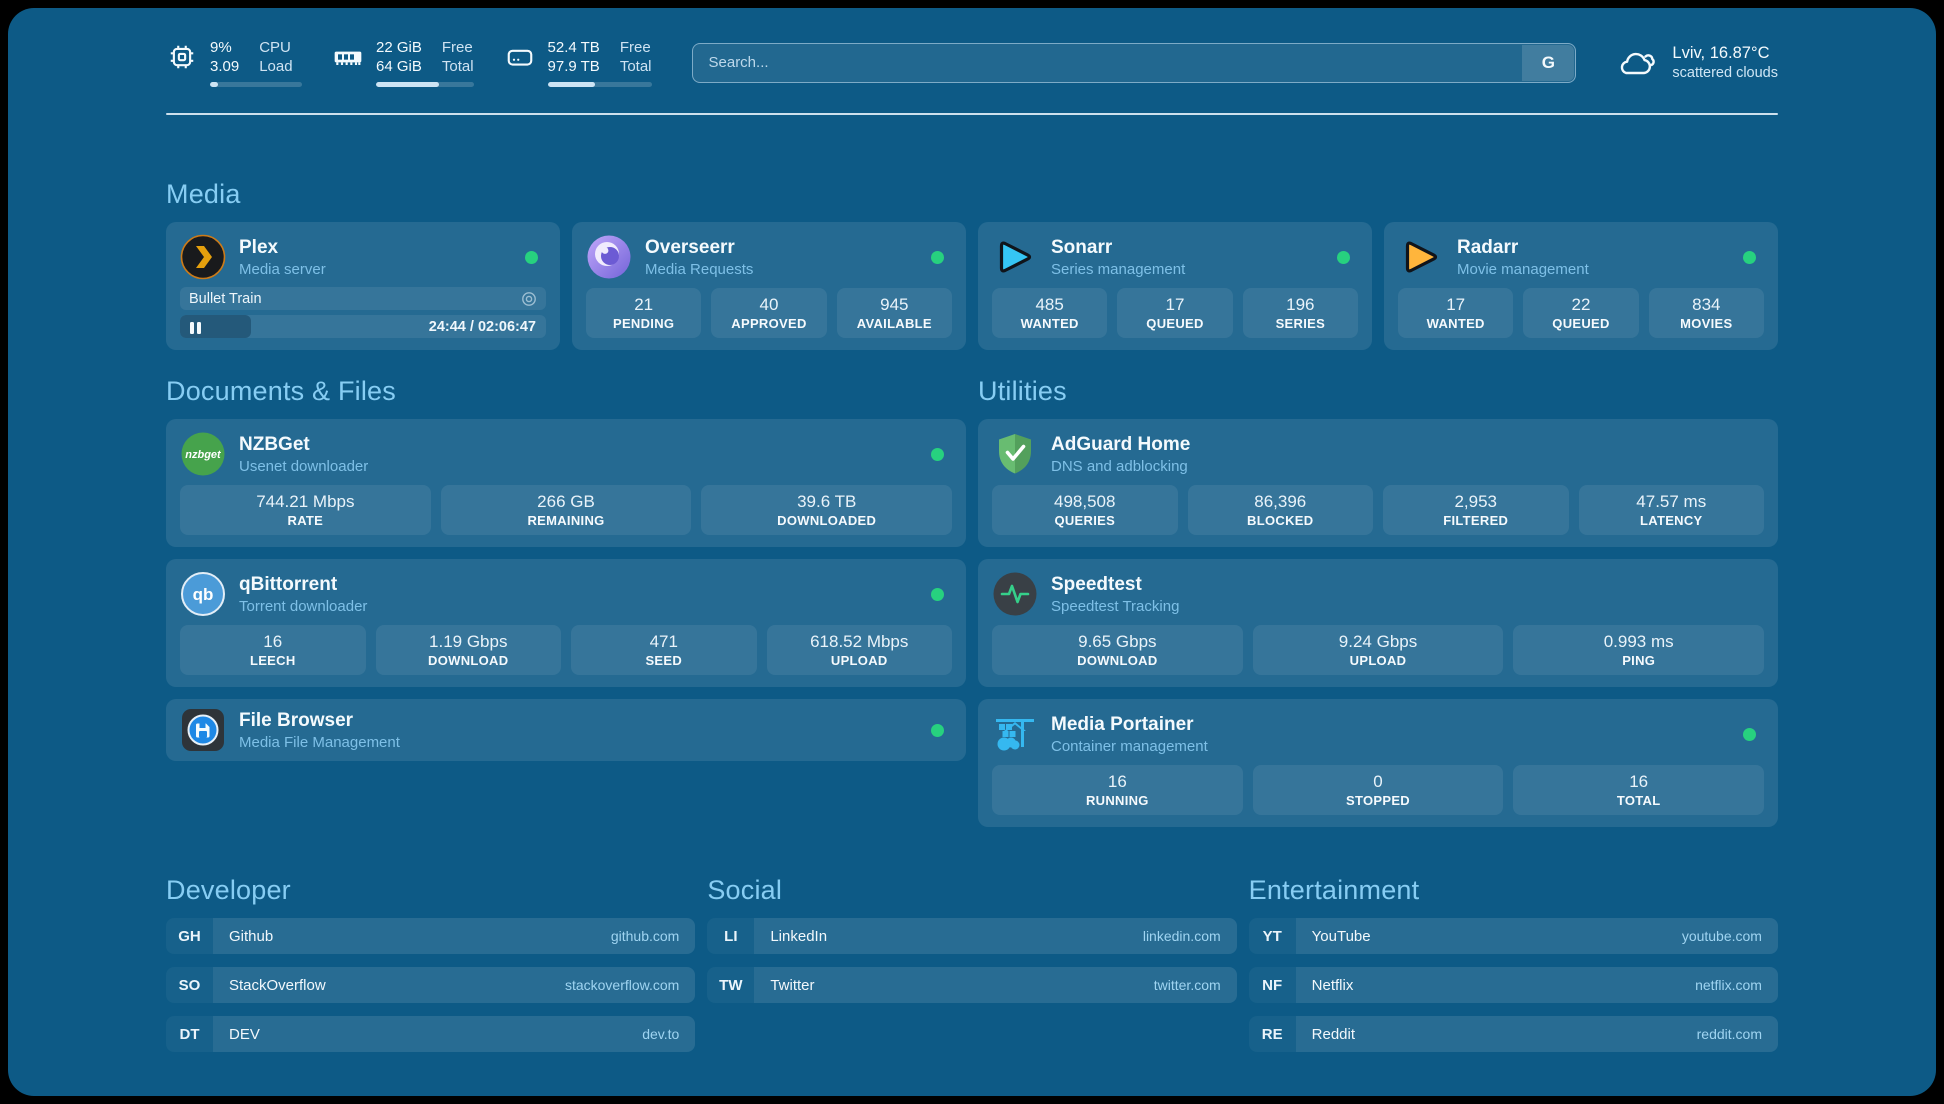  Describe the element at coordinates (399, 66) in the screenshot. I see `ram-total-value: 64 GiB` at that location.